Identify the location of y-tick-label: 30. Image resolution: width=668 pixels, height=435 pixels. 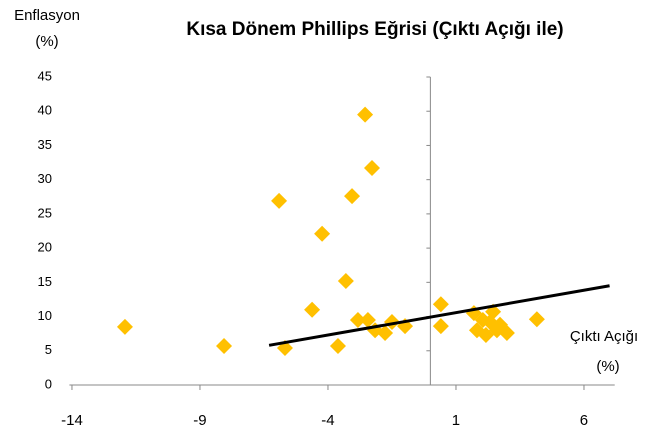
(45, 178).